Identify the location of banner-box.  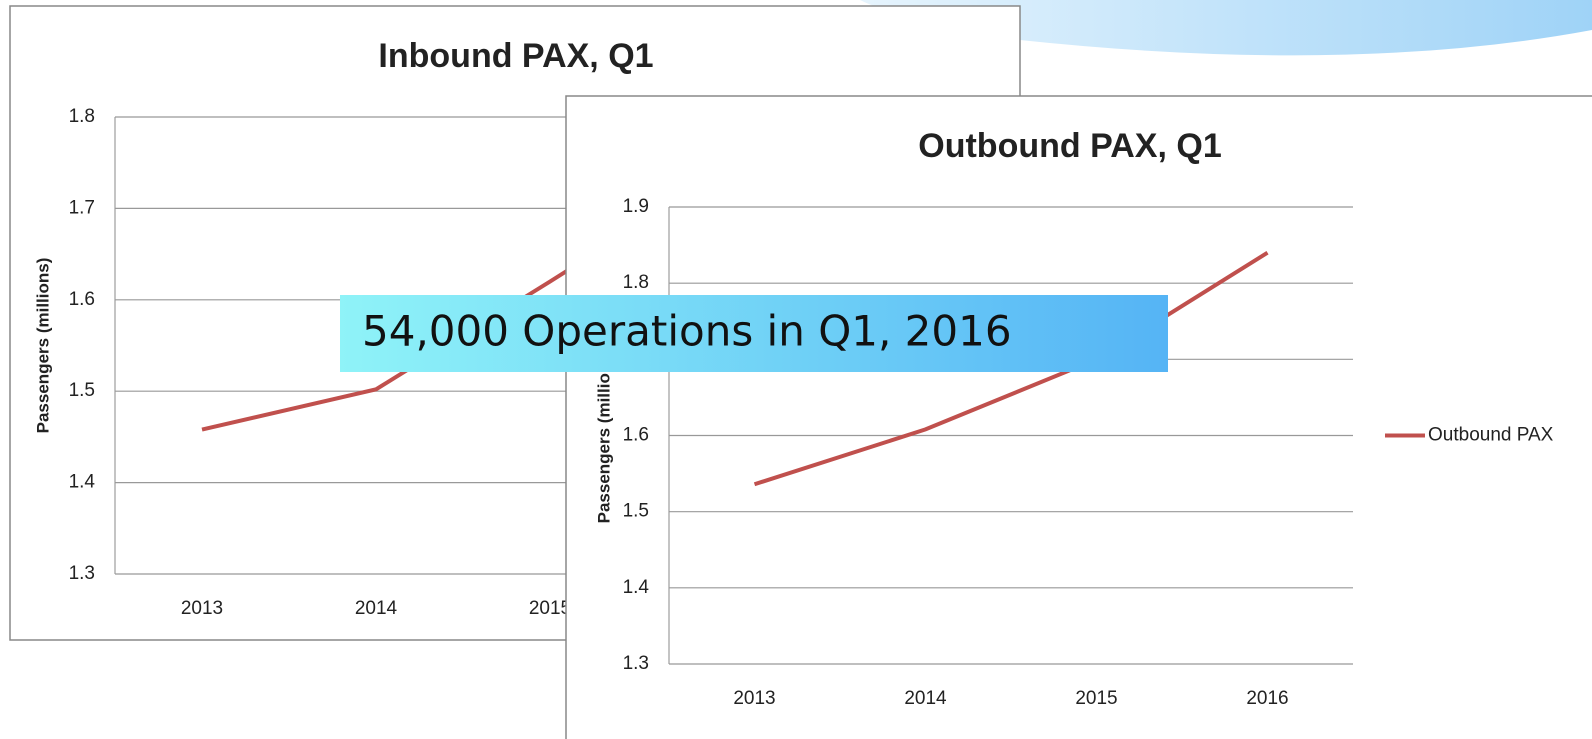
(754, 333).